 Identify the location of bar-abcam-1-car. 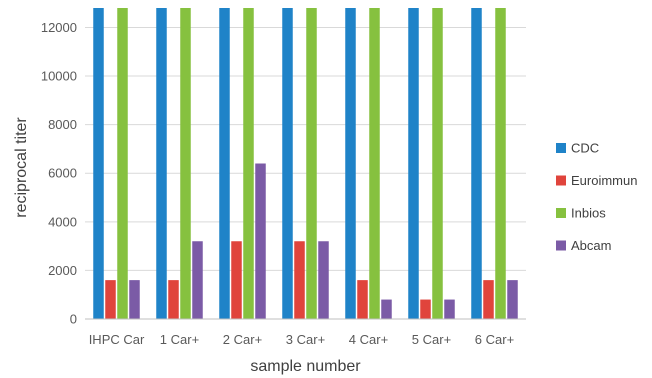
(197, 280).